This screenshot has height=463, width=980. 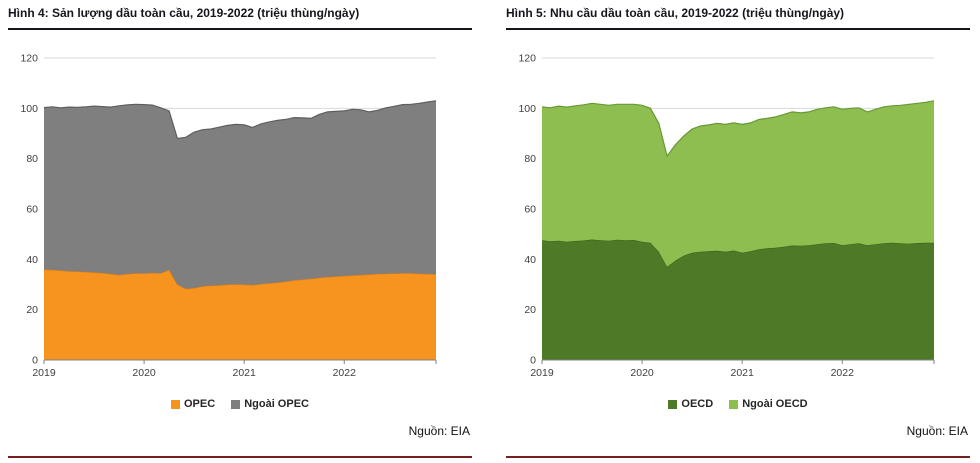 What do you see at coordinates (937, 431) in the screenshot?
I see `figure-5-source-note: Nguồn: EIA` at bounding box center [937, 431].